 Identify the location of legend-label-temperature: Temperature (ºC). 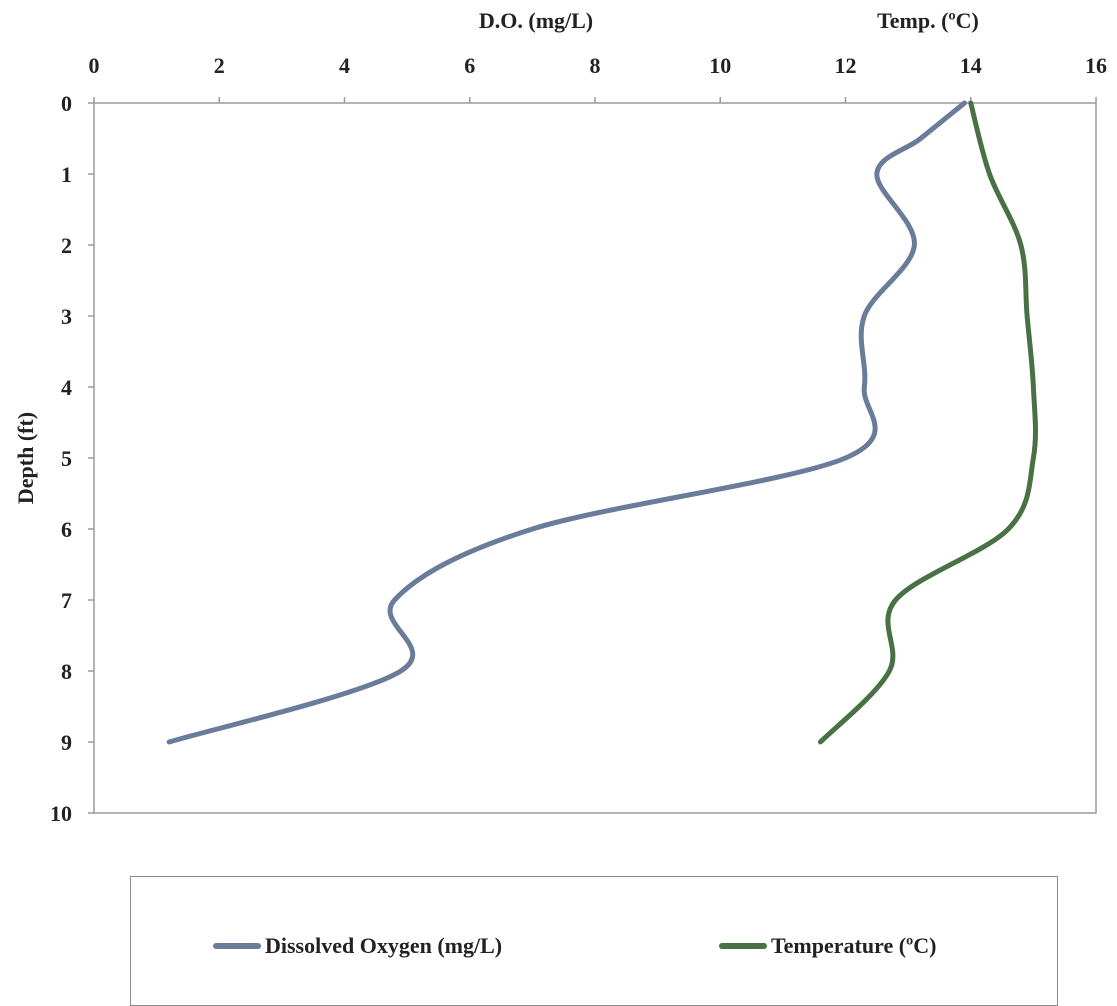
(854, 945).